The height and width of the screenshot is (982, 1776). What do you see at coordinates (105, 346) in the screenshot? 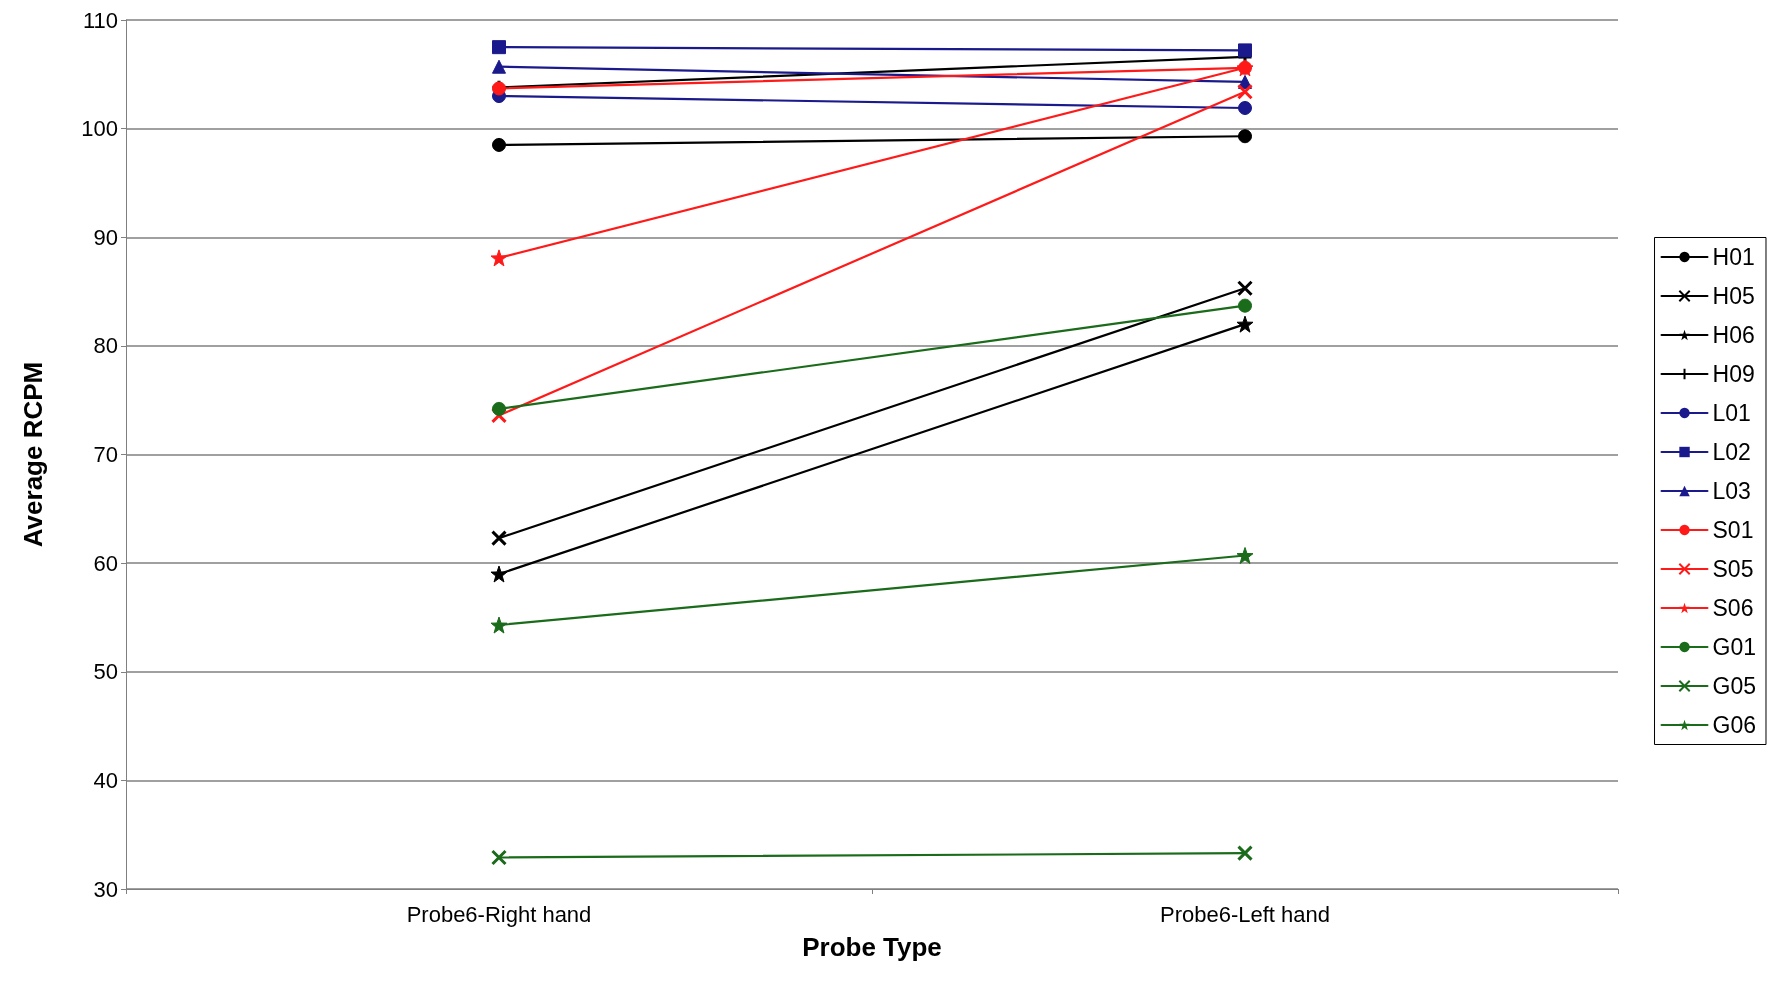
I see `y-tick-label: 80` at bounding box center [105, 346].